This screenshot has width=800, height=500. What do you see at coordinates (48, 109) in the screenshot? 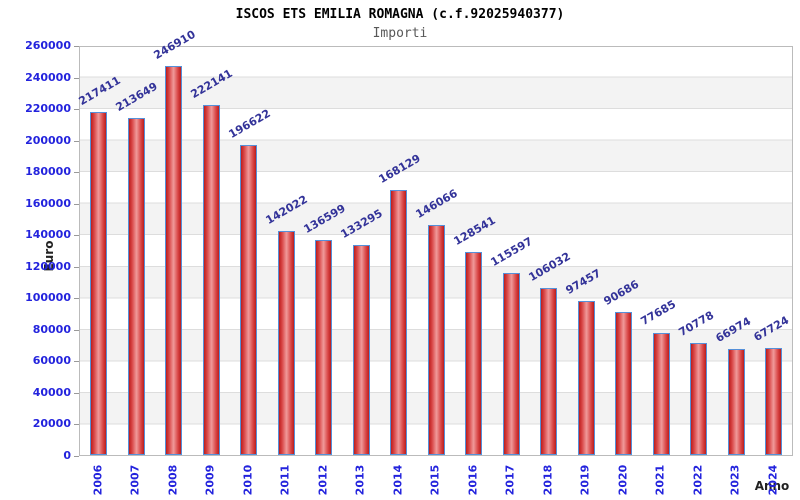
I see `y-tick-label: 220000` at bounding box center [48, 109].